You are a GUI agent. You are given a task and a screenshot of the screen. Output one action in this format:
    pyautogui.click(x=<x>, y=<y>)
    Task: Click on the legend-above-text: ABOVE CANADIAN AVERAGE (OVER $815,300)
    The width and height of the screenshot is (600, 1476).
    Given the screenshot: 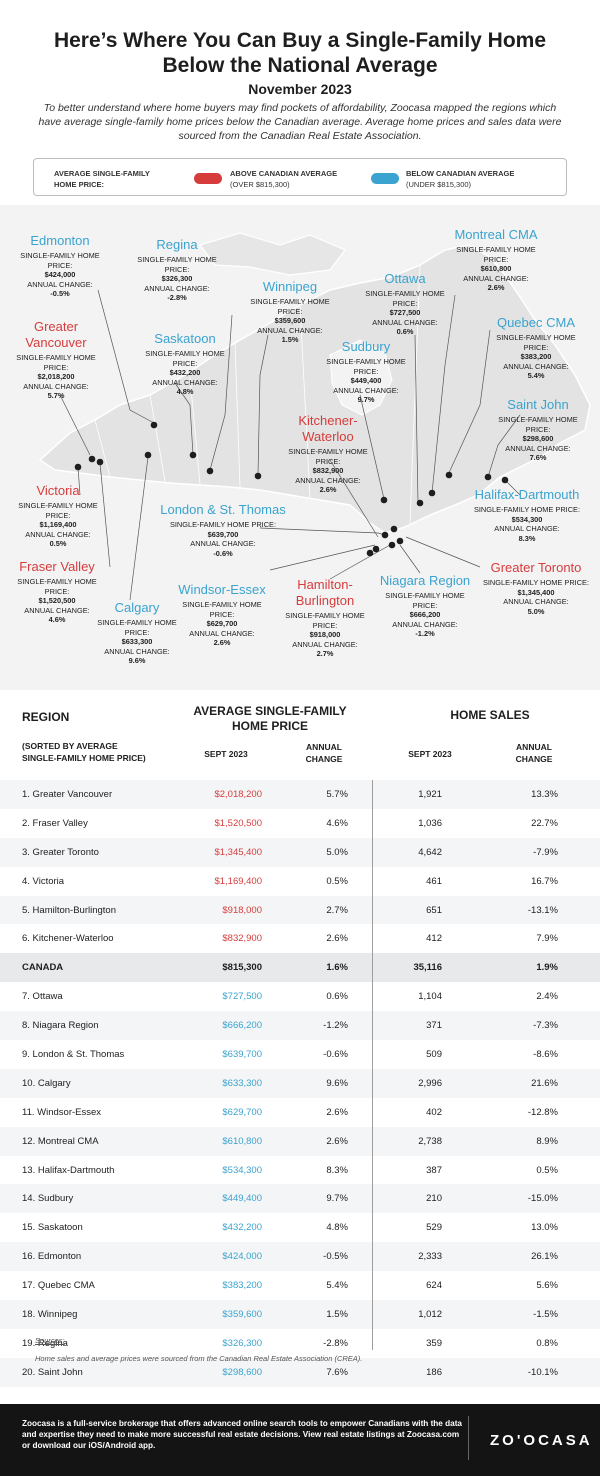 What is the action you would take?
    pyautogui.click(x=283, y=179)
    